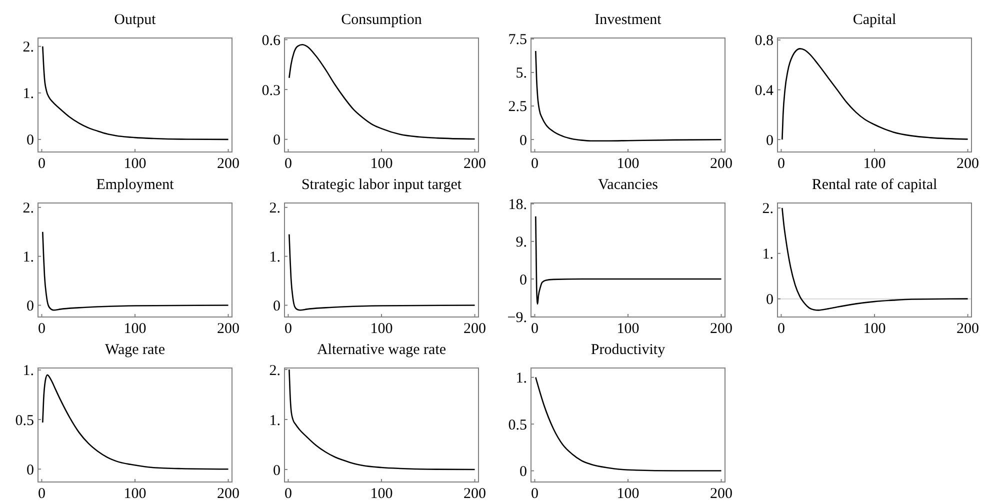 Image resolution: width=986 pixels, height=502 pixels. Describe the element at coordinates (517, 318) in the screenshot. I see `y-tick-label: −9.` at that location.